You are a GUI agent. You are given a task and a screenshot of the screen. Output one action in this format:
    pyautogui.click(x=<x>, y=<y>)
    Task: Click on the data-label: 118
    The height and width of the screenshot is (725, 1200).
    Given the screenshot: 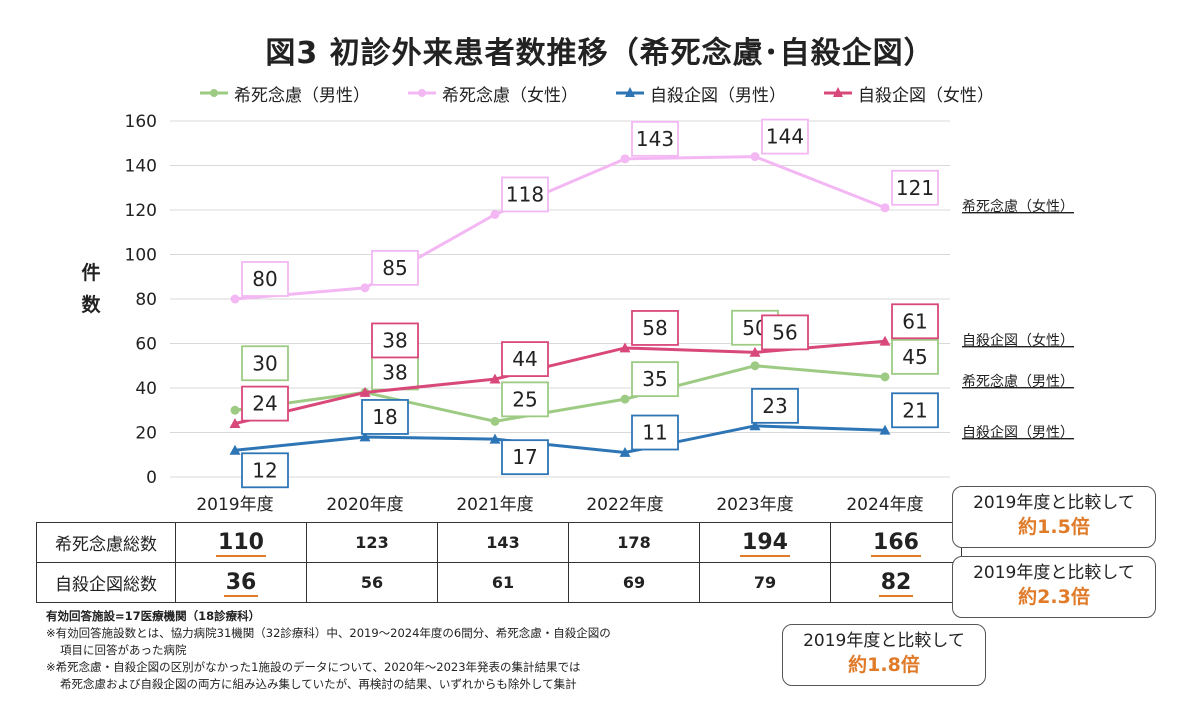 What is the action you would take?
    pyautogui.click(x=525, y=194)
    